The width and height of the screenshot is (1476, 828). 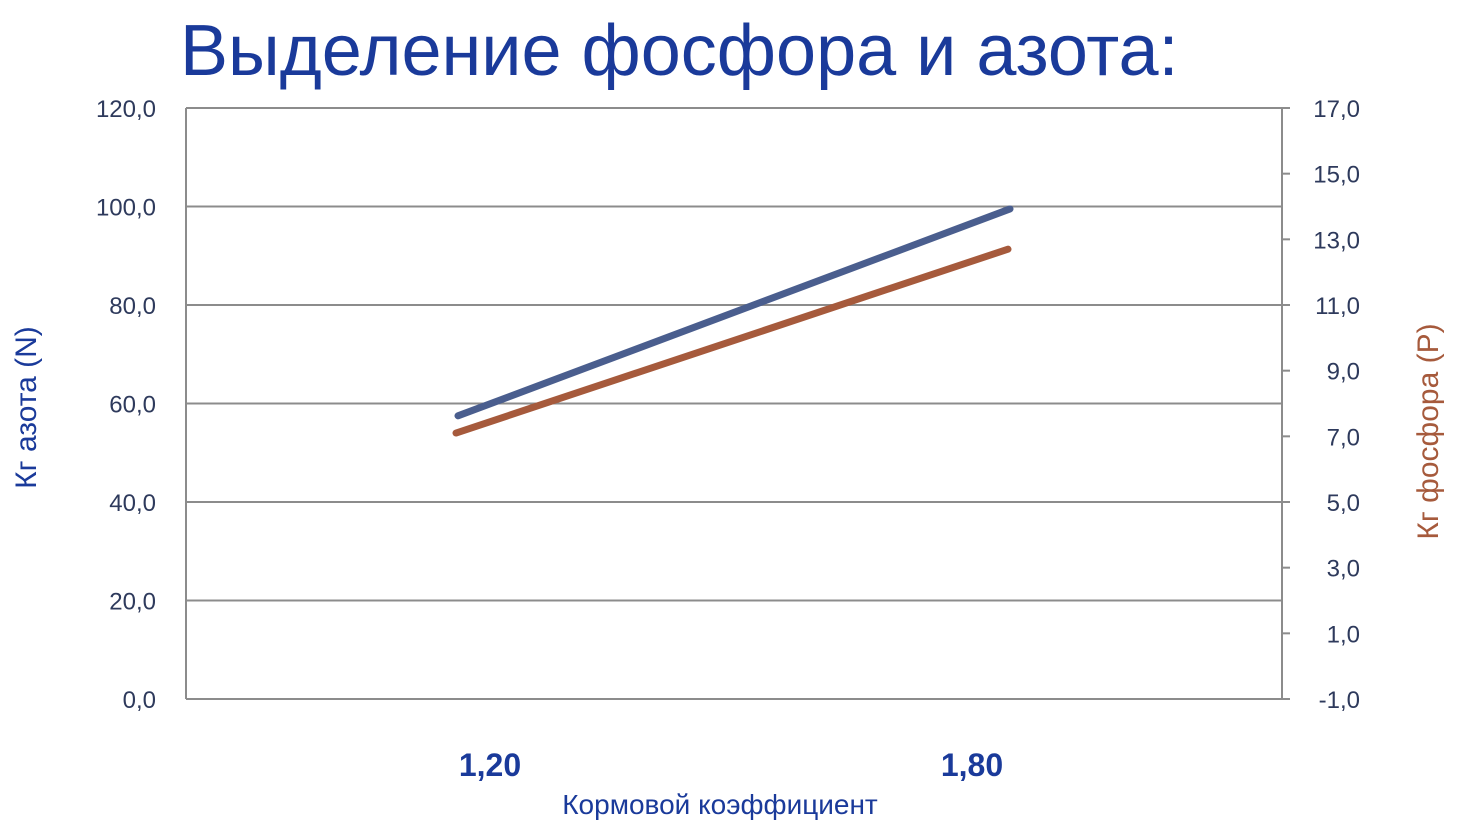 I want to click on y-tick-label-right: 13,0, so click(x=1336, y=240).